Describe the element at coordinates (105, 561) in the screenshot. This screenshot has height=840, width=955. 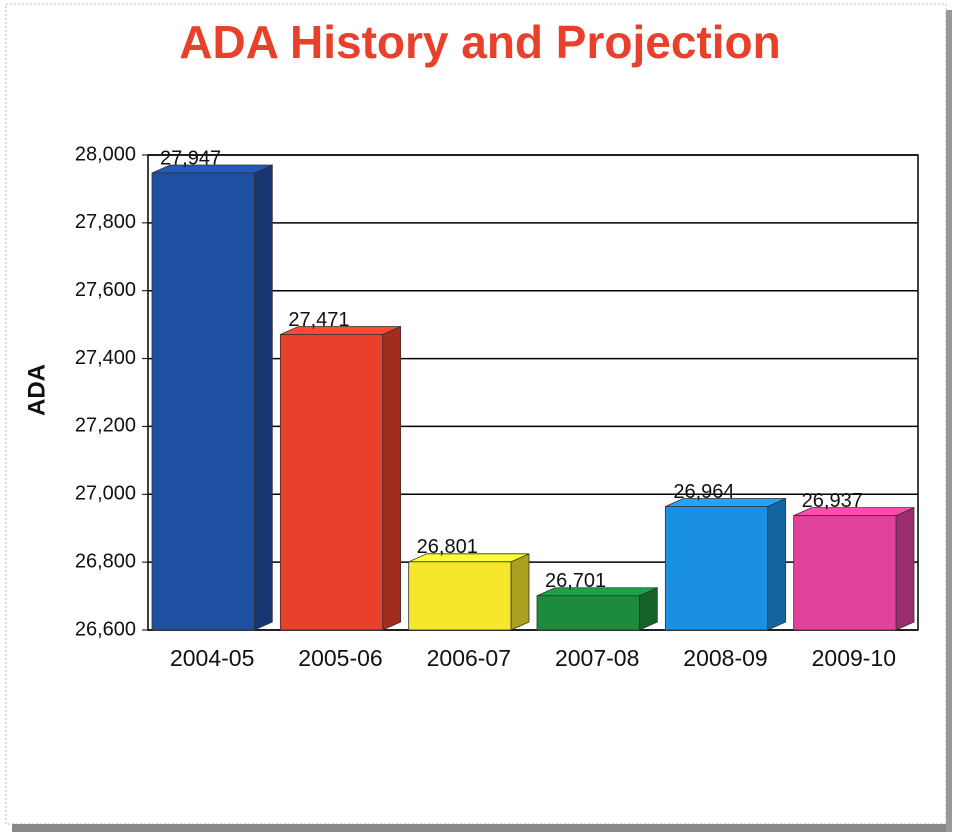
I see `y-tick-label: 26,800` at that location.